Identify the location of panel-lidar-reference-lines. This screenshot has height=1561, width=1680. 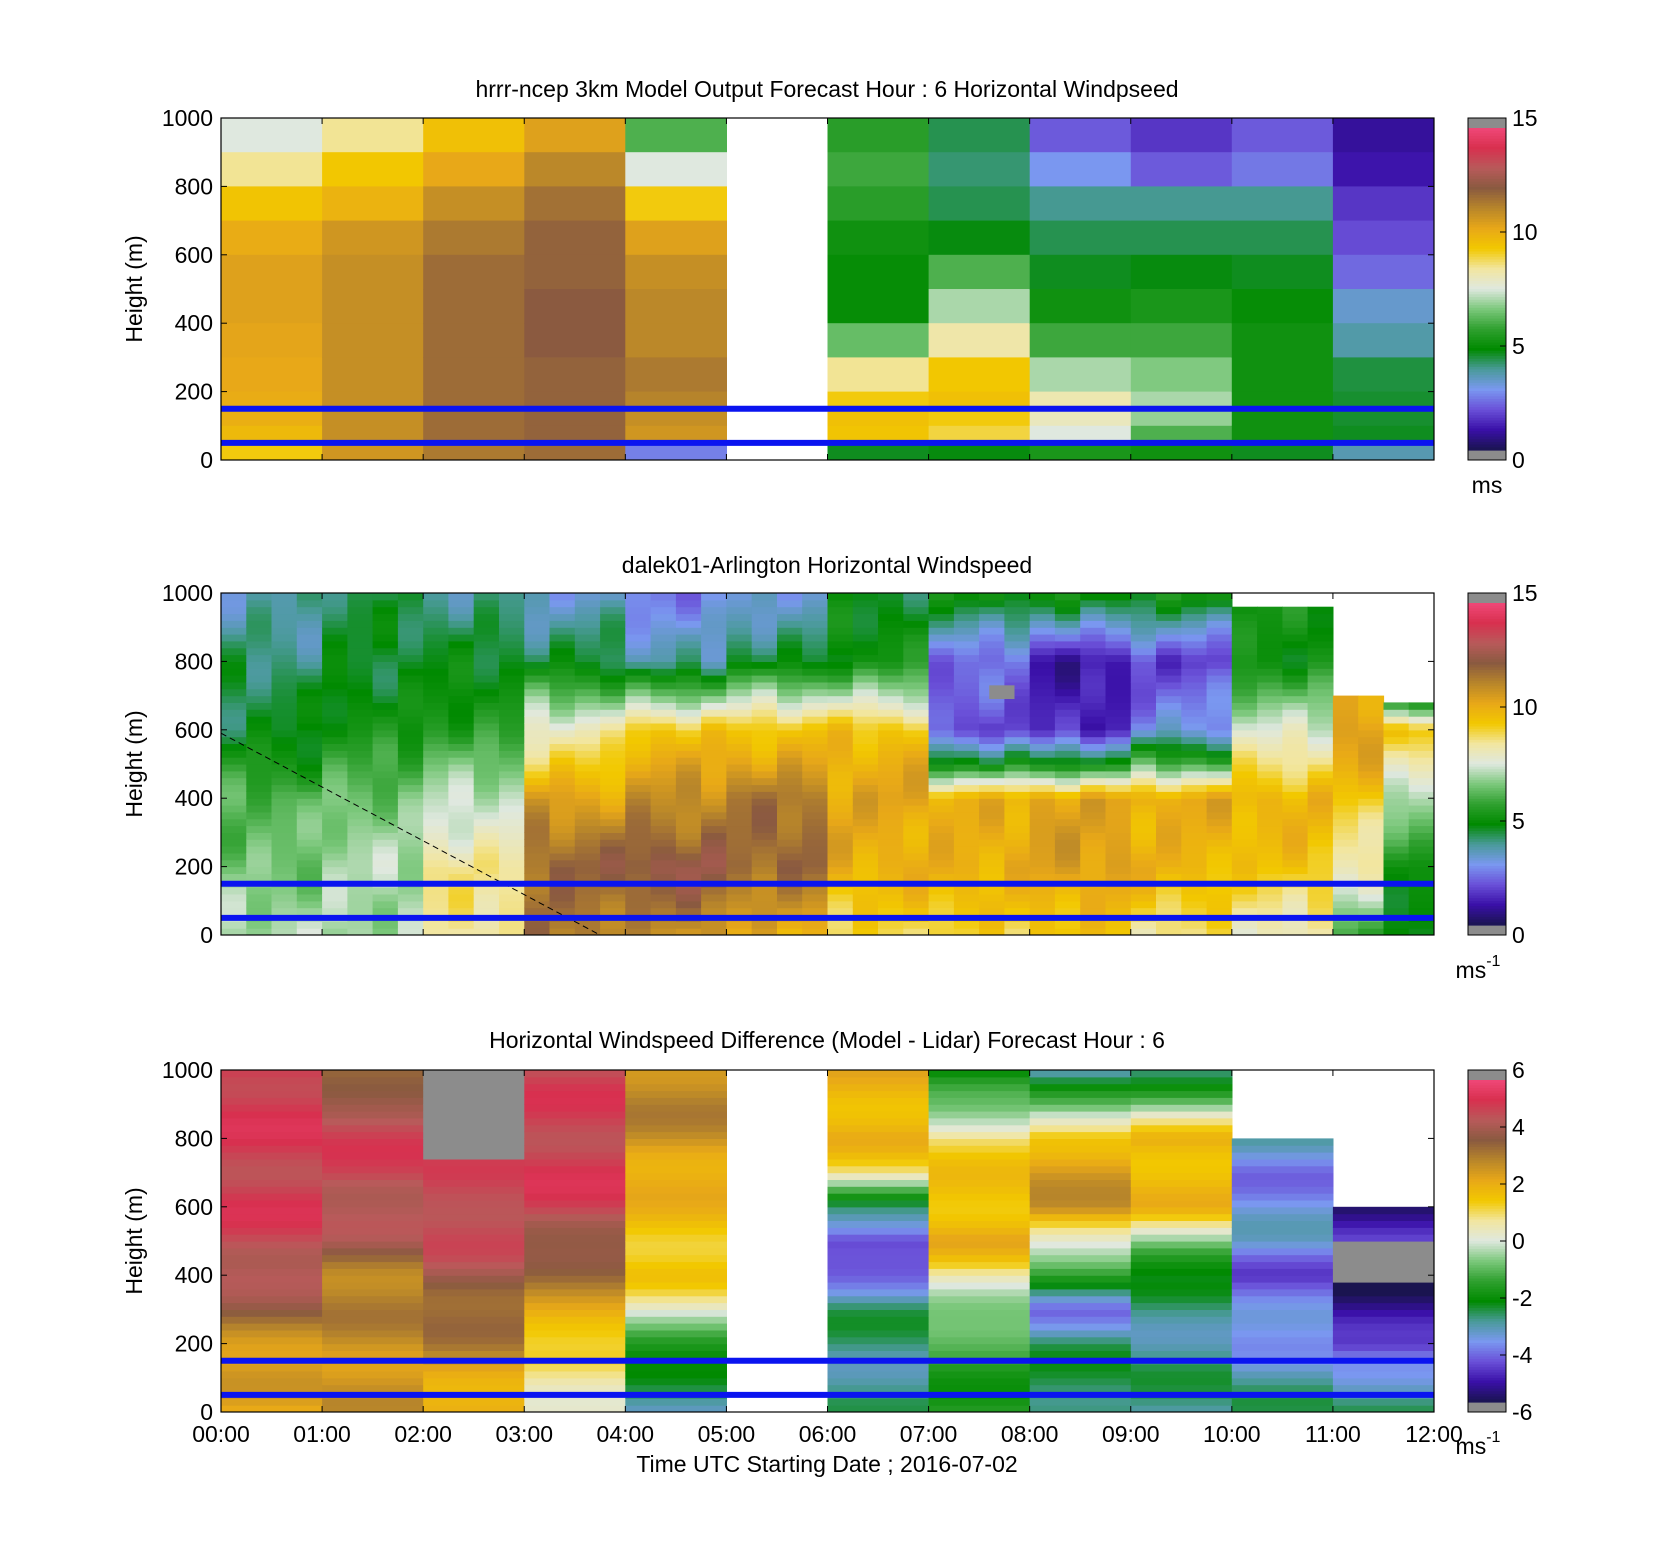
(827, 900).